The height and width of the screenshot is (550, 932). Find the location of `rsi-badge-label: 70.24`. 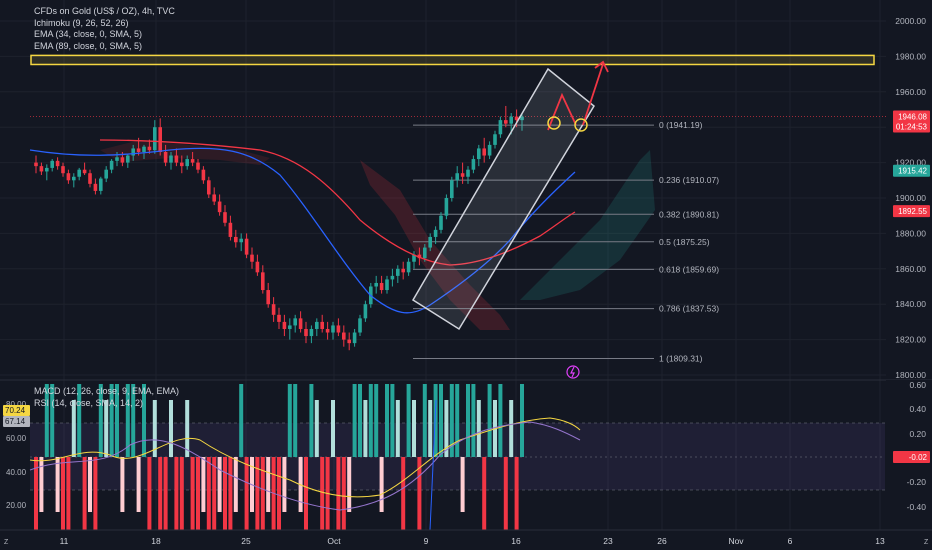

rsi-badge-label: 70.24 is located at coordinates (15, 410).